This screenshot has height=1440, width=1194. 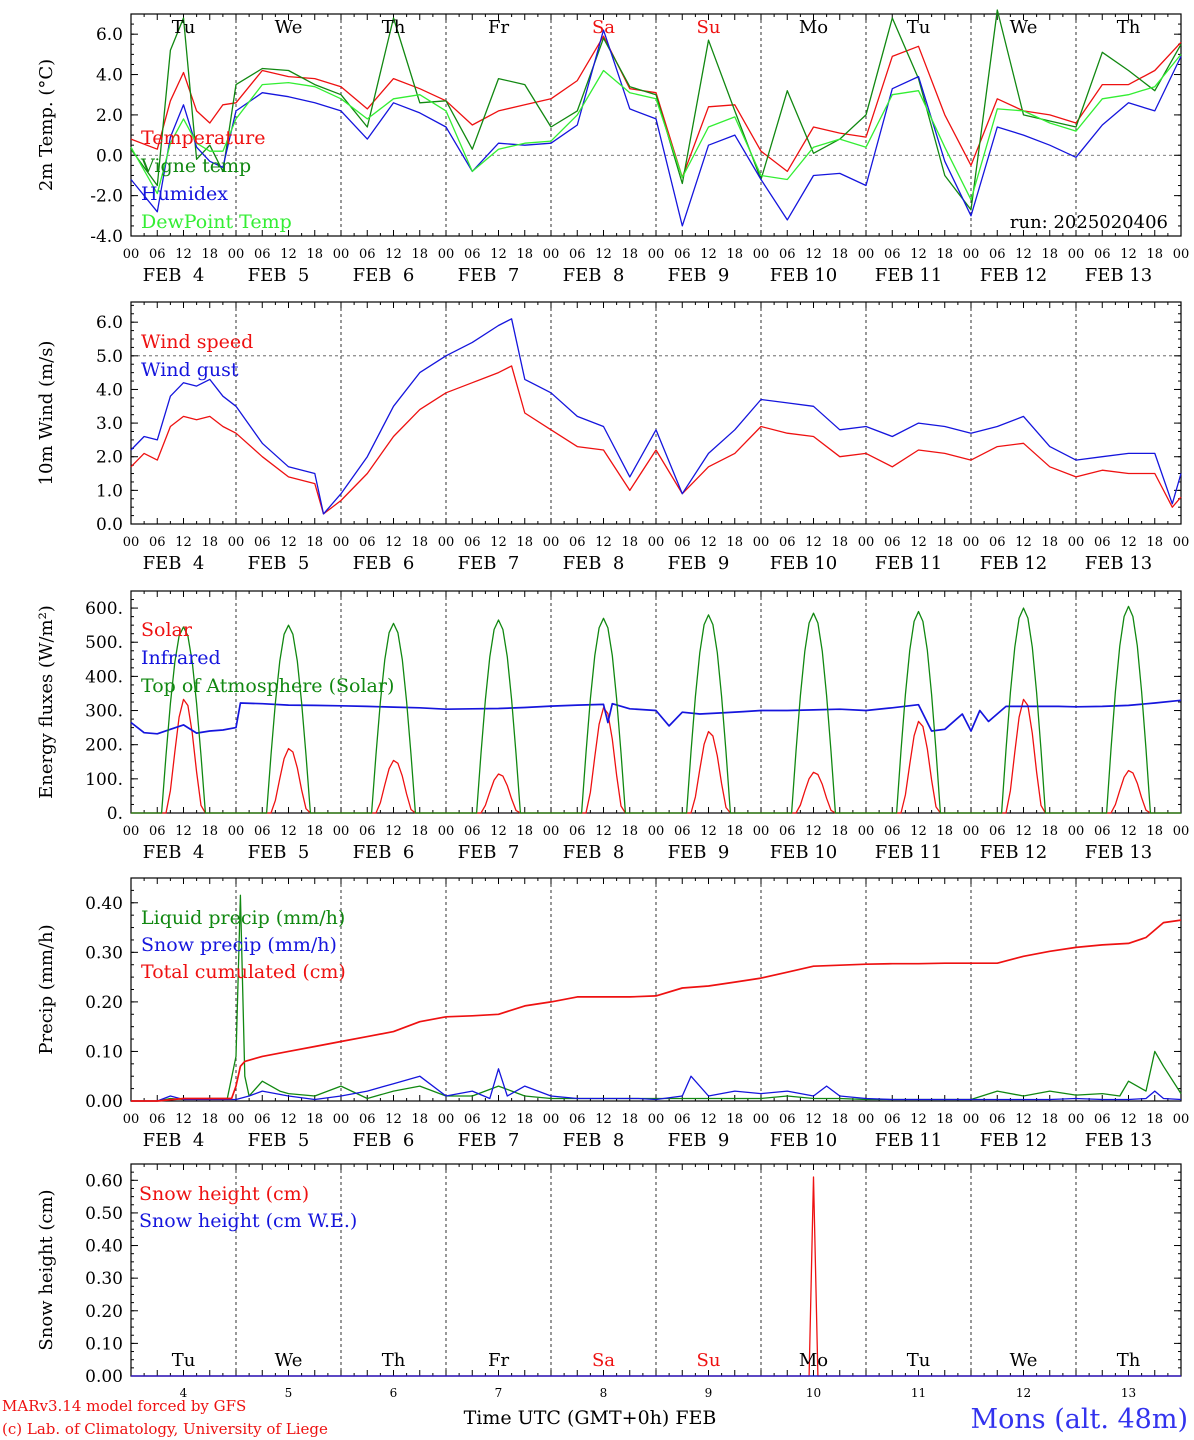 What do you see at coordinates (104, 1279) in the screenshot?
I see `y-tick-label: 0.30` at bounding box center [104, 1279].